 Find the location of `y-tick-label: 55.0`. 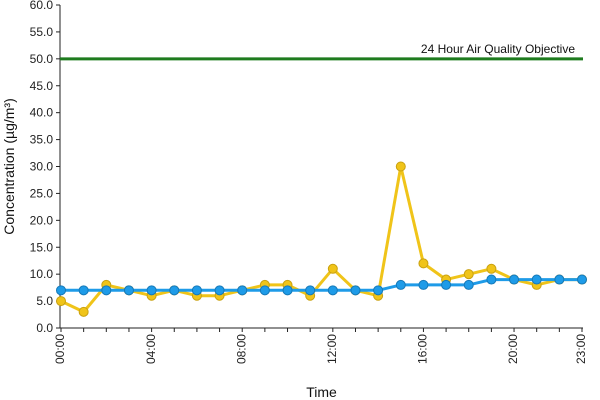

y-tick-label: 55.0 is located at coordinates (42, 32).